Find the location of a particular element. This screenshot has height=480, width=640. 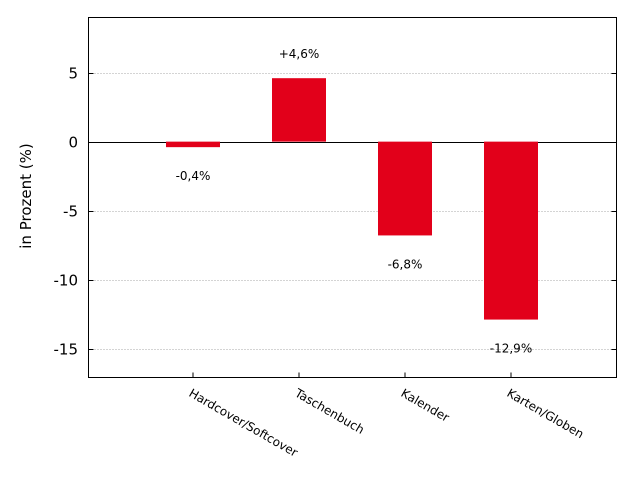

x-tick-label: Taschenbuch is located at coordinates (329, 410).